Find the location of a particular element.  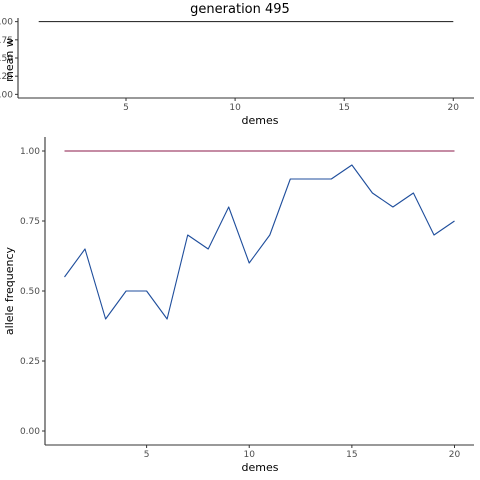

panel-mean-w-x-tick-label: 20 is located at coordinates (454, 108).